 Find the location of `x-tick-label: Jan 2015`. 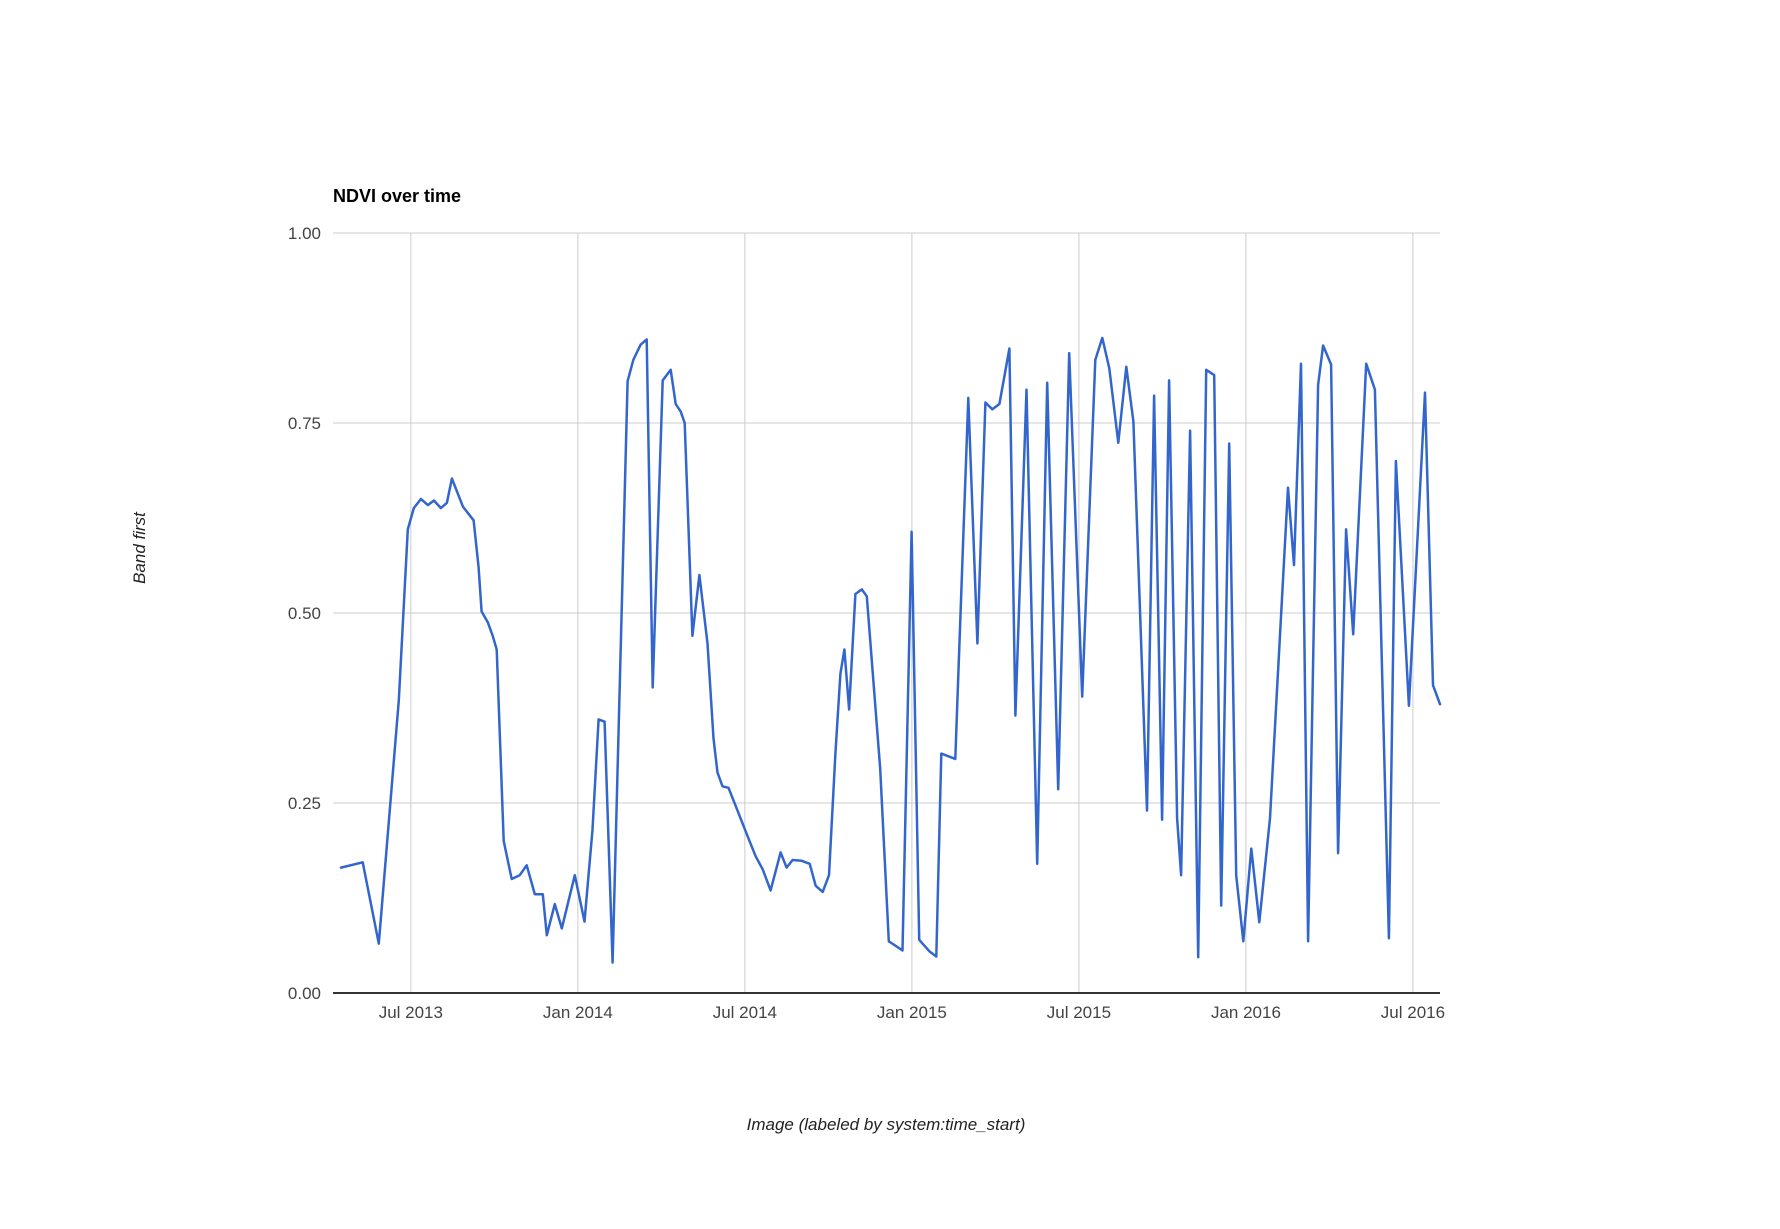

x-tick-label: Jan 2015 is located at coordinates (911, 1012).